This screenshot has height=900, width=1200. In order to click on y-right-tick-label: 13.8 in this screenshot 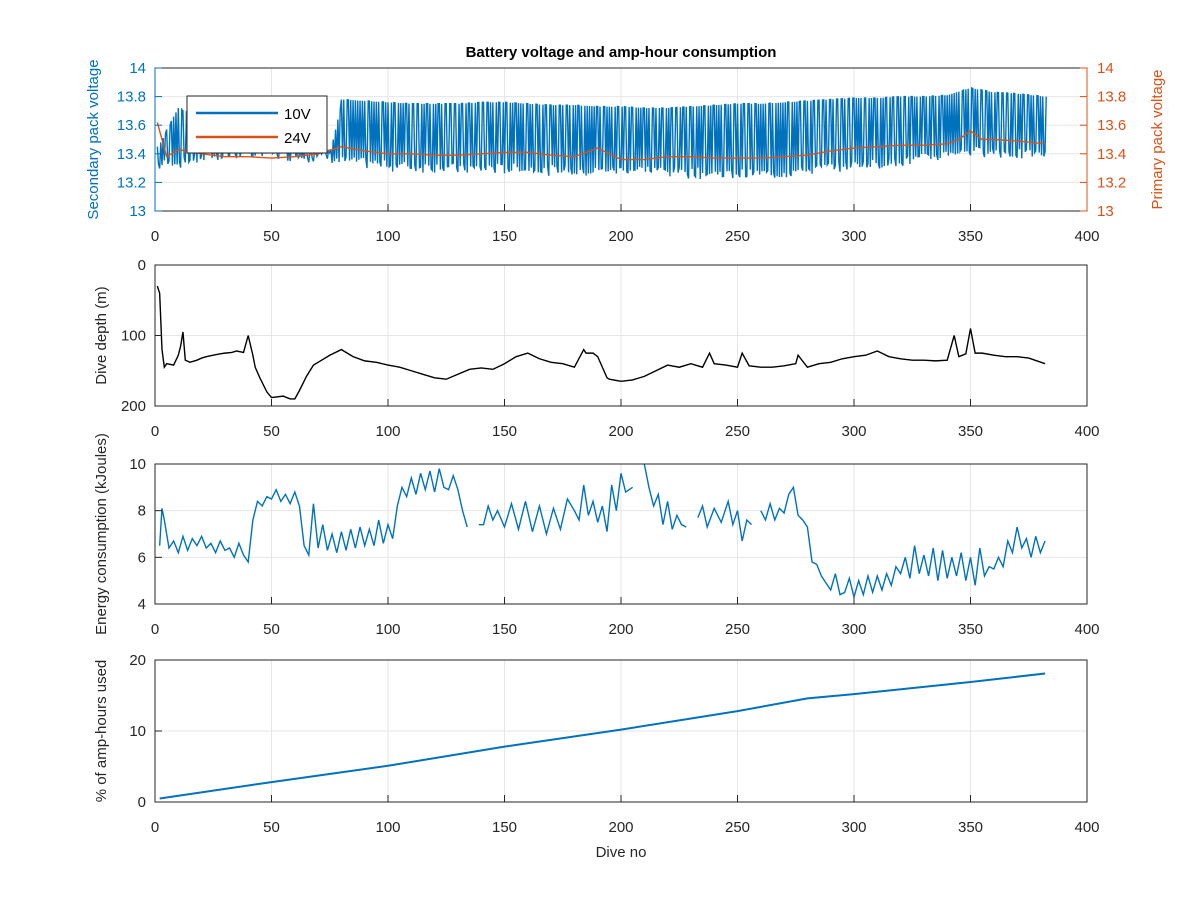, I will do `click(1111, 97)`.